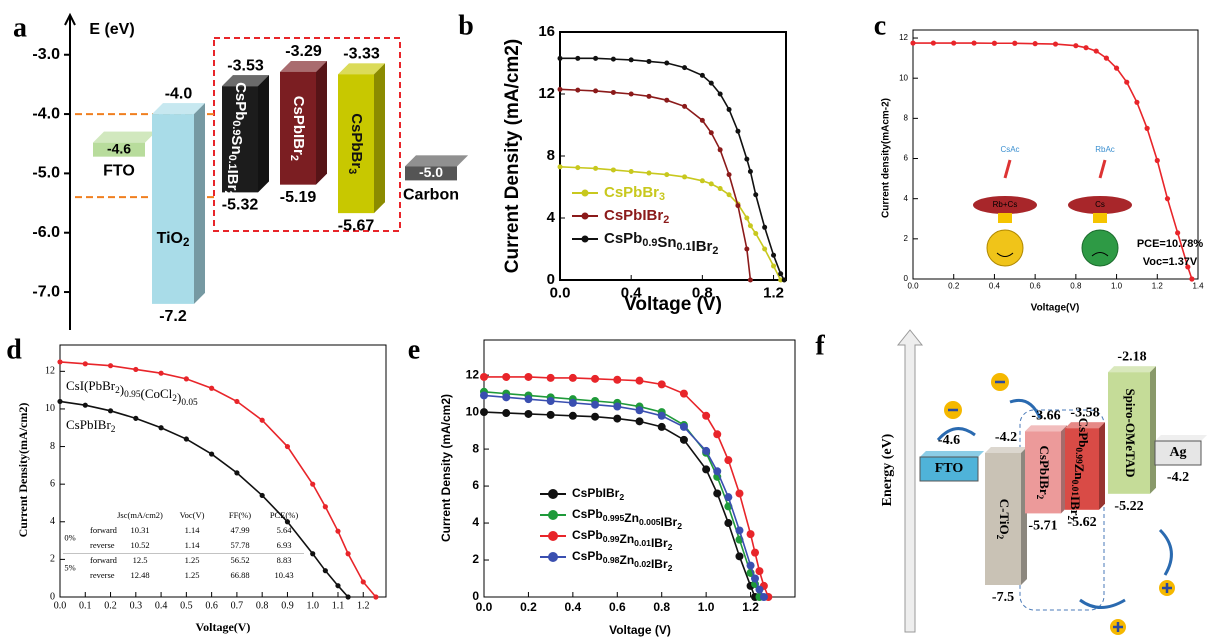 The height and width of the screenshot is (639, 1210). What do you see at coordinates (356, 225) in the screenshot?
I see `level-label: -5.67` at bounding box center [356, 225].